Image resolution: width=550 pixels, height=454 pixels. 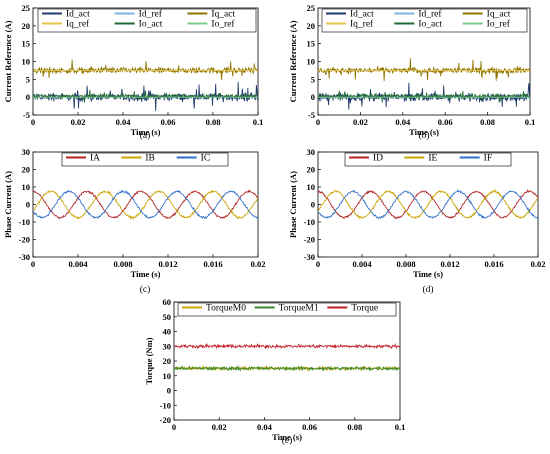 What do you see at coordinates (287, 346) in the screenshot?
I see `series-line-Torque` at bounding box center [287, 346].